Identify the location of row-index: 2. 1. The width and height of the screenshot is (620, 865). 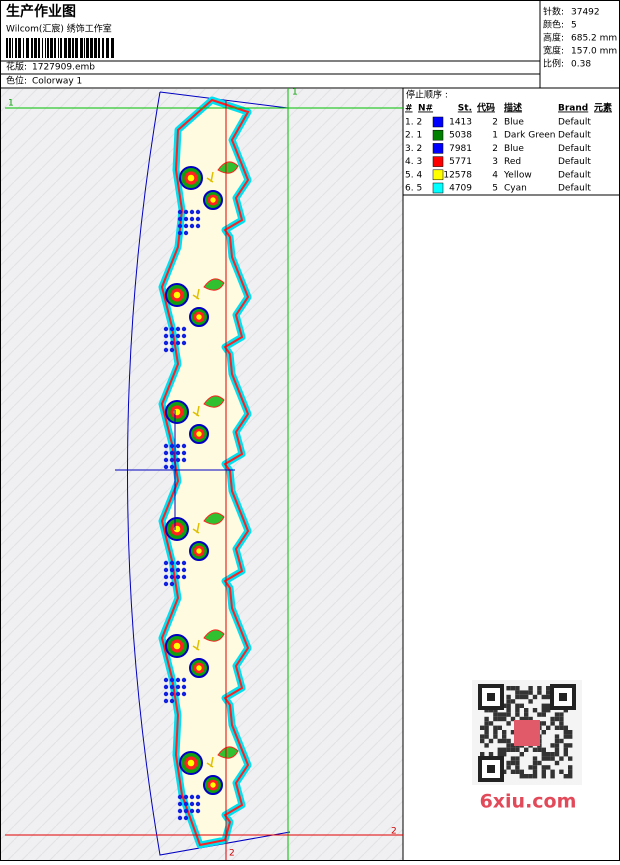
(413, 136).